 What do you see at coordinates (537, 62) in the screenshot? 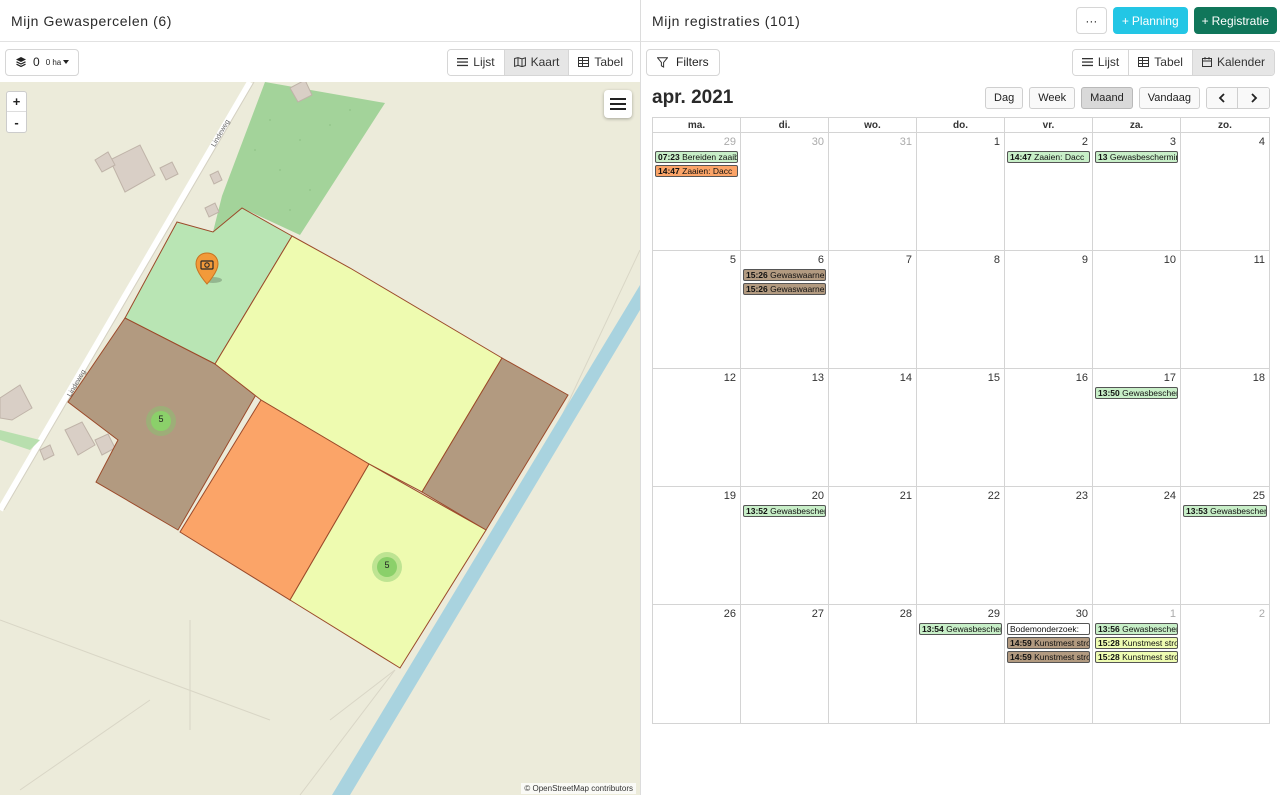
I see `view-kaart-button: Kaart` at bounding box center [537, 62].